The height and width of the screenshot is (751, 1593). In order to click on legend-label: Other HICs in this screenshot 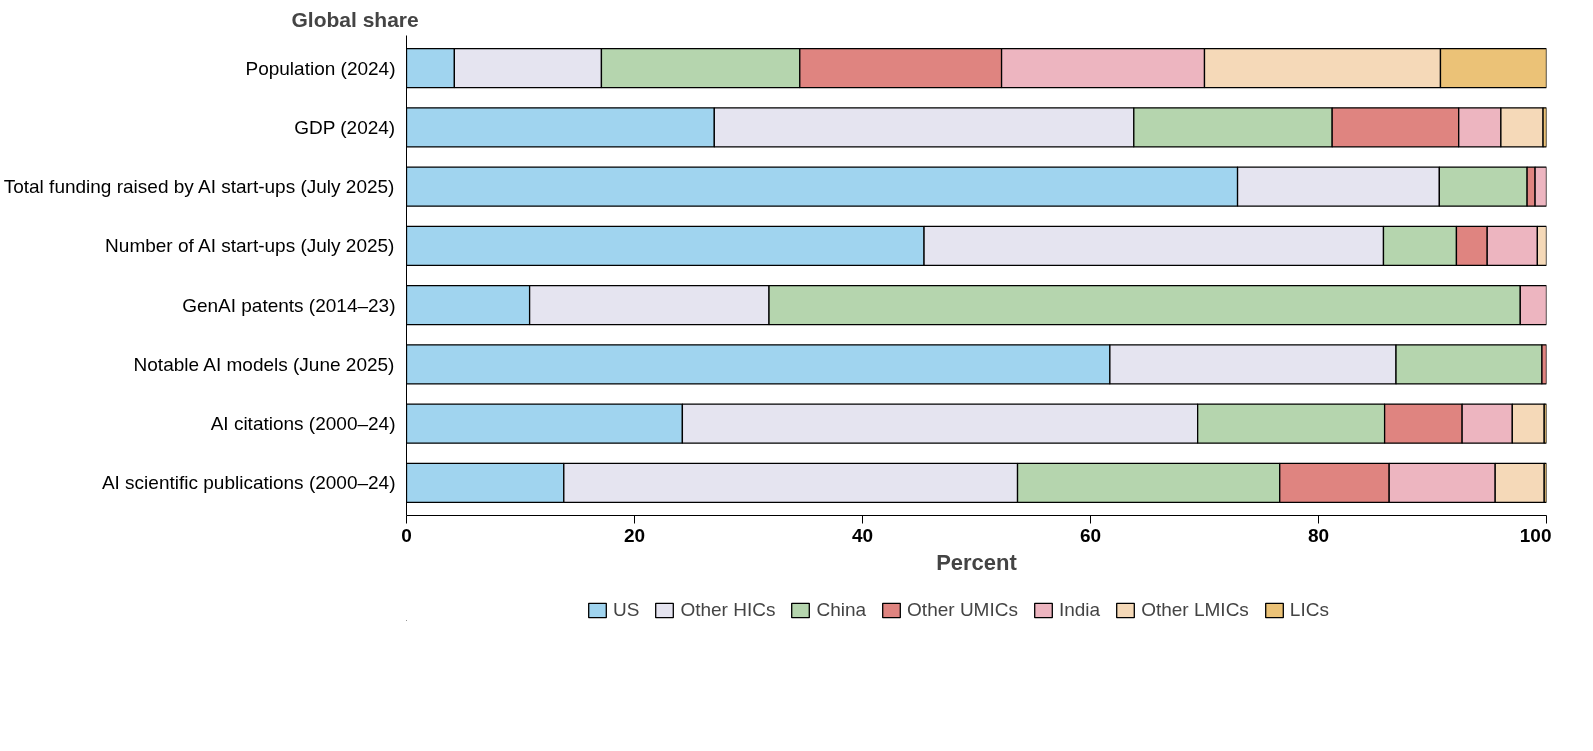, I will do `click(728, 610)`.